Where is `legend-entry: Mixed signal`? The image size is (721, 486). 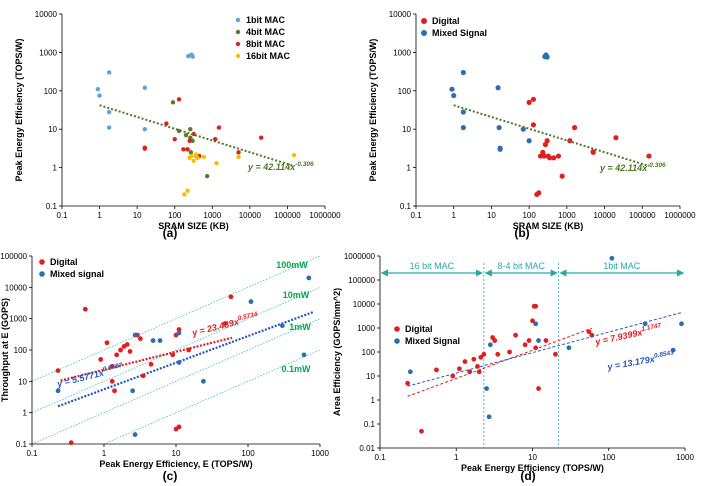
legend-entry: Mixed signal is located at coordinates (77, 274).